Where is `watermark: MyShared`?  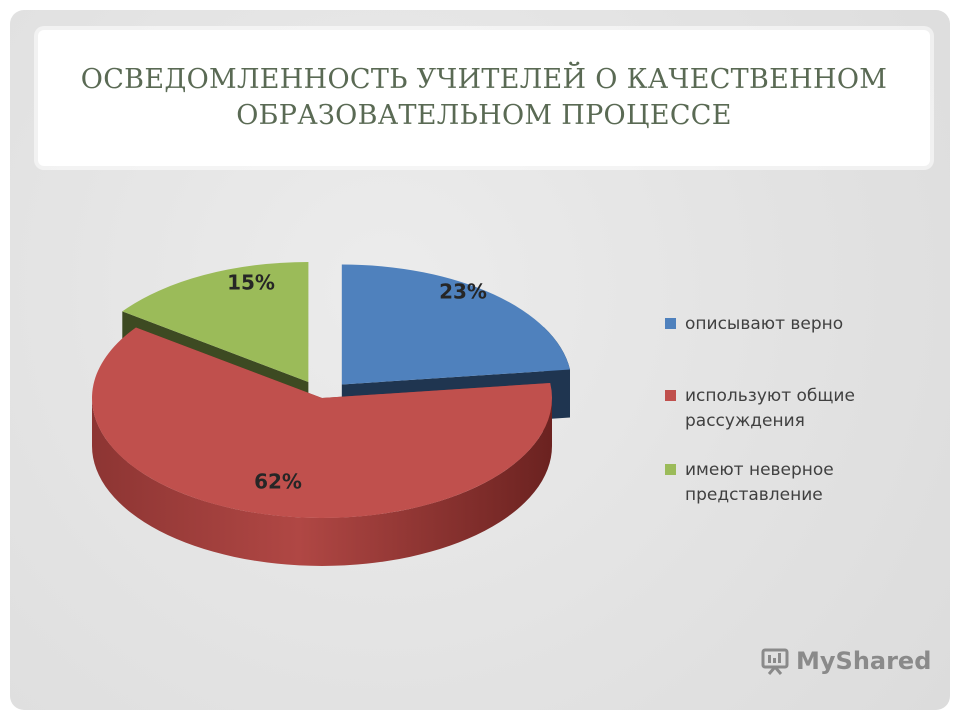
watermark: MyShared is located at coordinates (845, 661).